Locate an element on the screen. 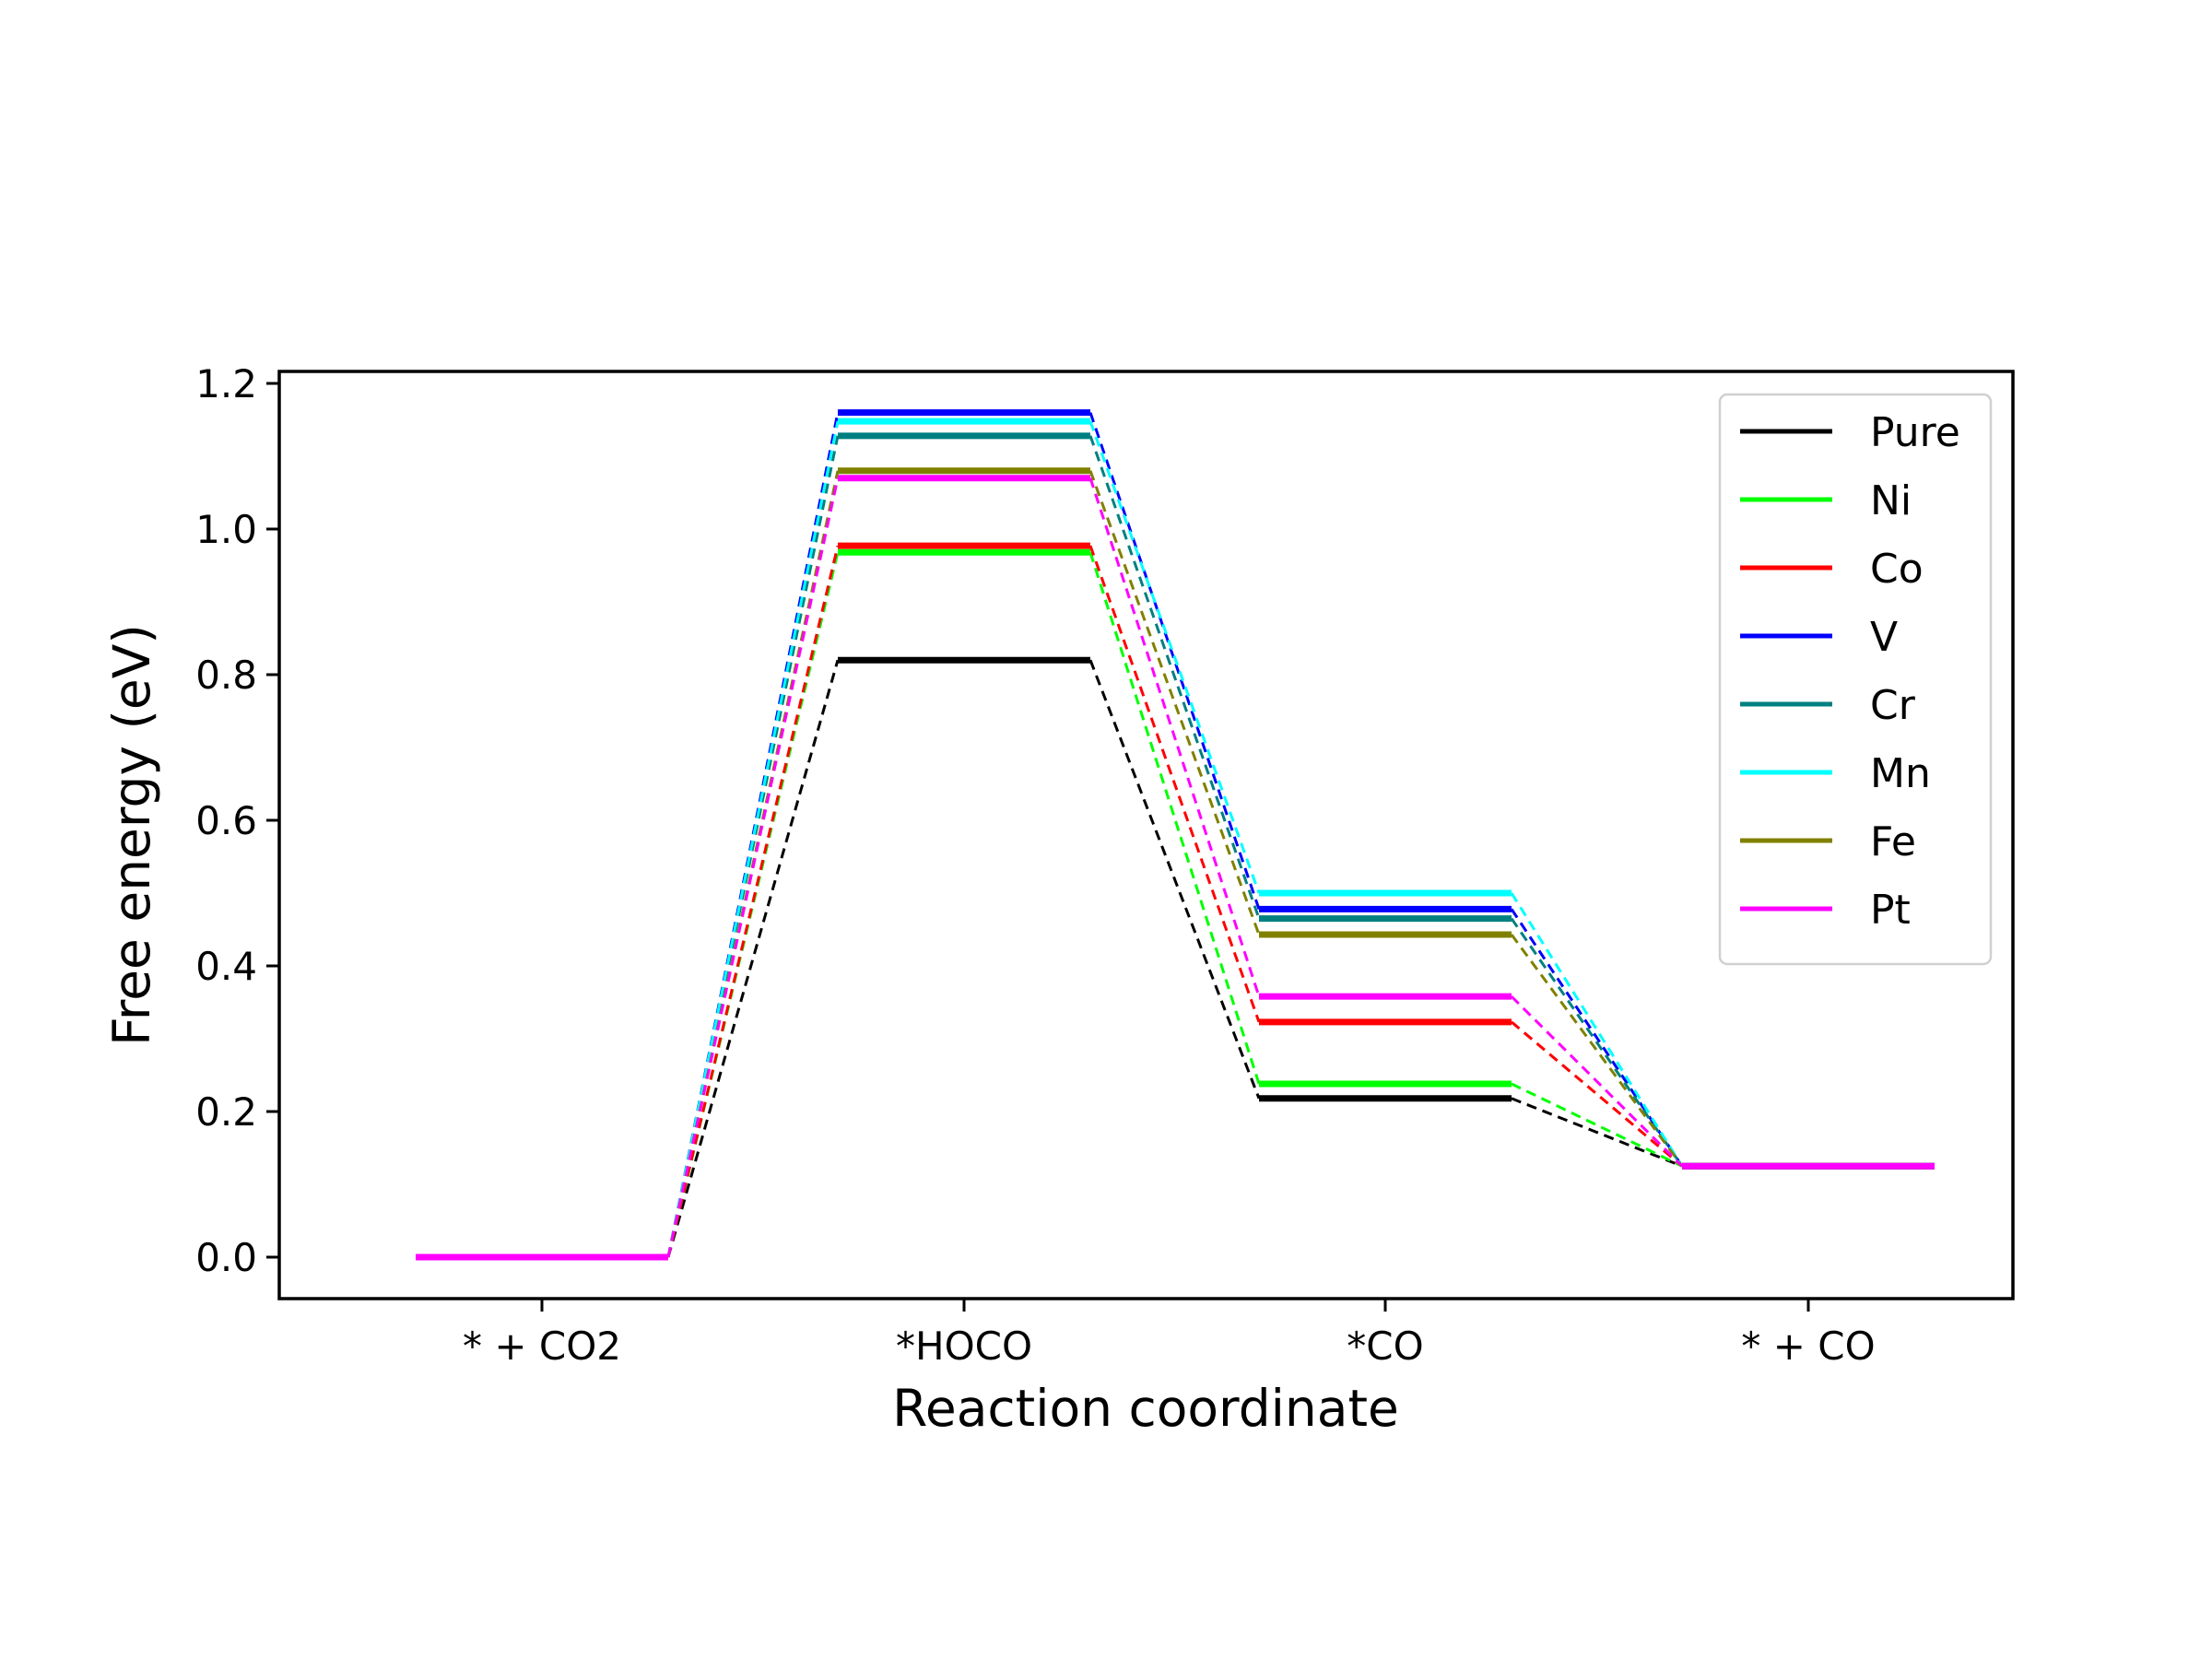  x-axis-label: Reaction coordinate is located at coordinates (1145, 1408).